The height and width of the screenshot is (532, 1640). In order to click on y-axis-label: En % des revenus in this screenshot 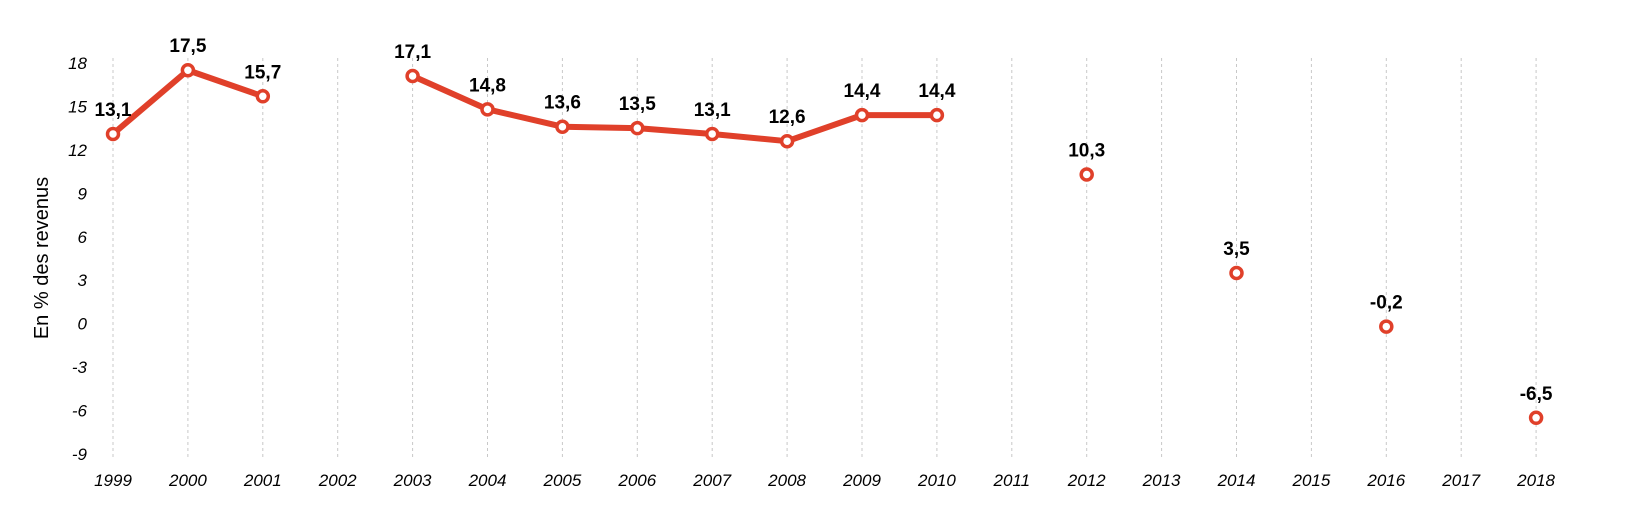, I will do `click(42, 258)`.